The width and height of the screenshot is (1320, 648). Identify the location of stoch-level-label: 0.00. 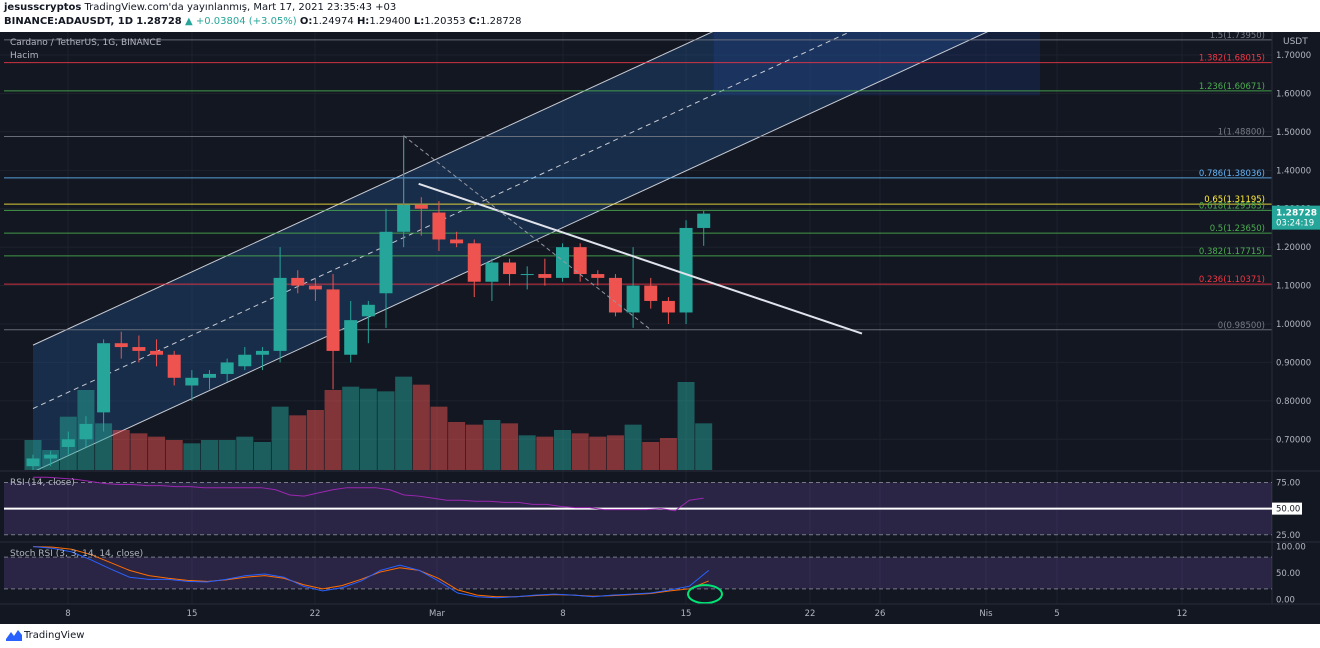
(1285, 600).